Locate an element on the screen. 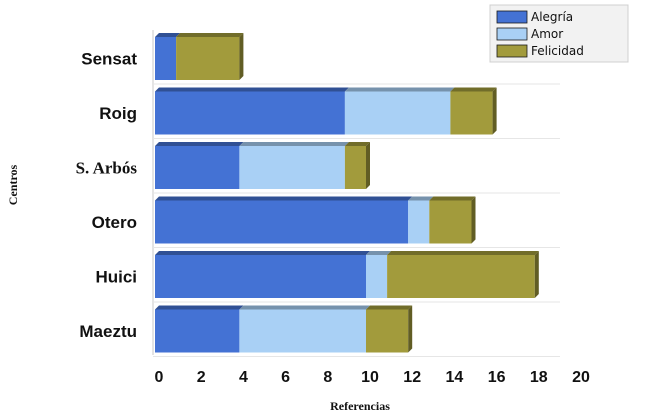 This screenshot has width=647, height=415. x-tick-label: 20 is located at coordinates (581, 377).